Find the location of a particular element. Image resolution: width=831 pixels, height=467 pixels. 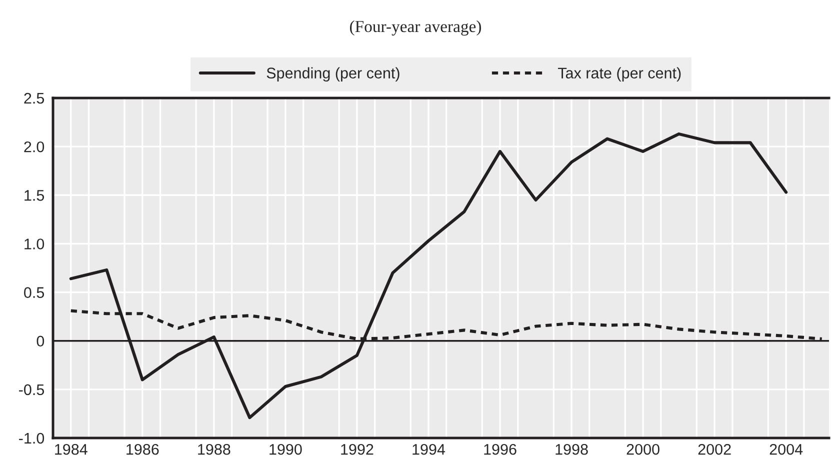

legend-label: Tax rate (per cent) is located at coordinates (619, 74).